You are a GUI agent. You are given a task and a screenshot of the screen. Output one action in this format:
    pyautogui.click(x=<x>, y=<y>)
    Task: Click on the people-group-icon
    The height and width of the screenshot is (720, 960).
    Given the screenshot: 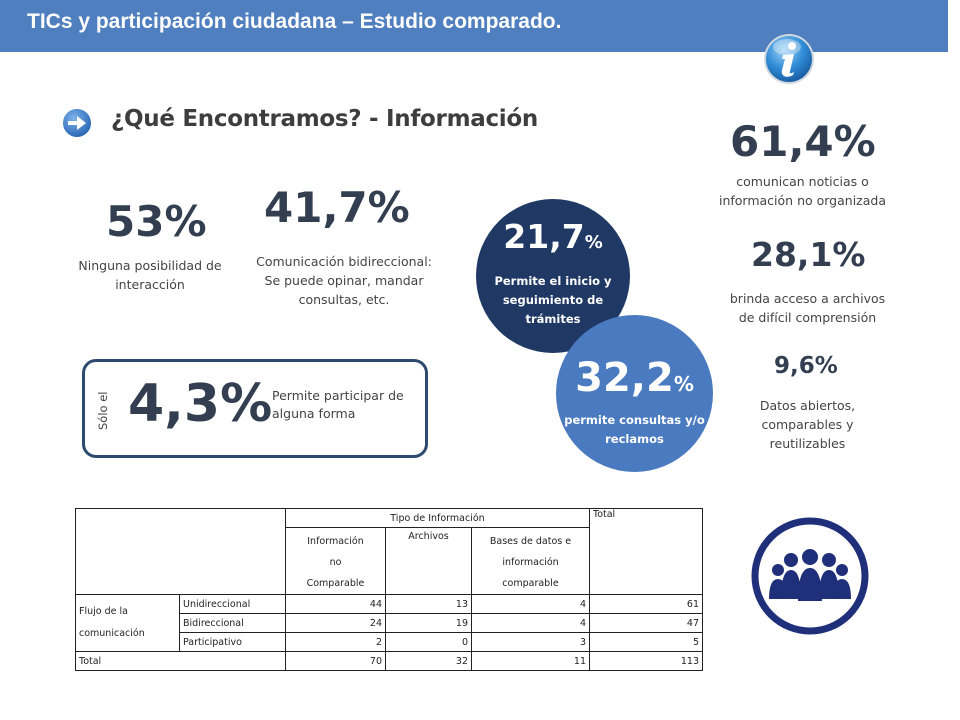 What is the action you would take?
    pyautogui.click(x=810, y=576)
    